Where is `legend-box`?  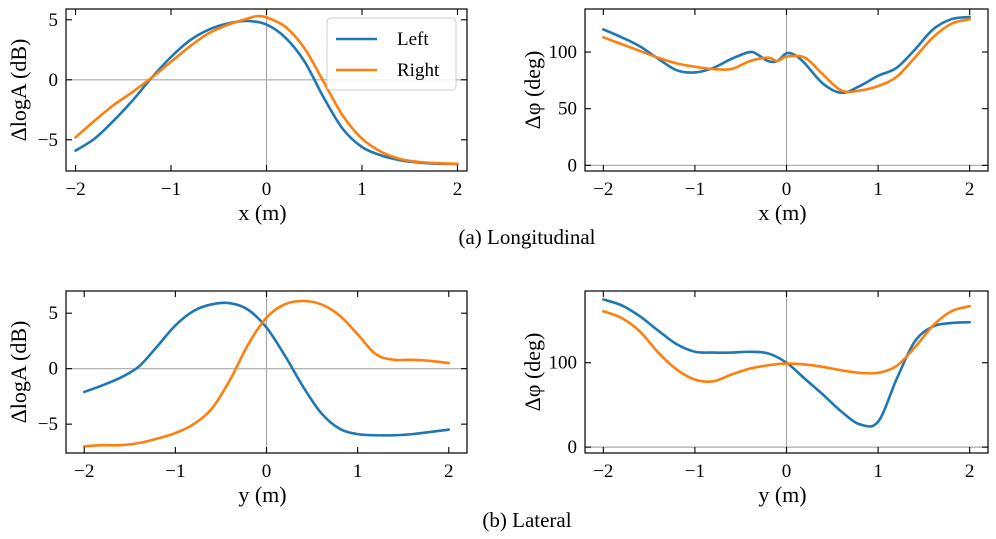 legend-box is located at coordinates (391, 54).